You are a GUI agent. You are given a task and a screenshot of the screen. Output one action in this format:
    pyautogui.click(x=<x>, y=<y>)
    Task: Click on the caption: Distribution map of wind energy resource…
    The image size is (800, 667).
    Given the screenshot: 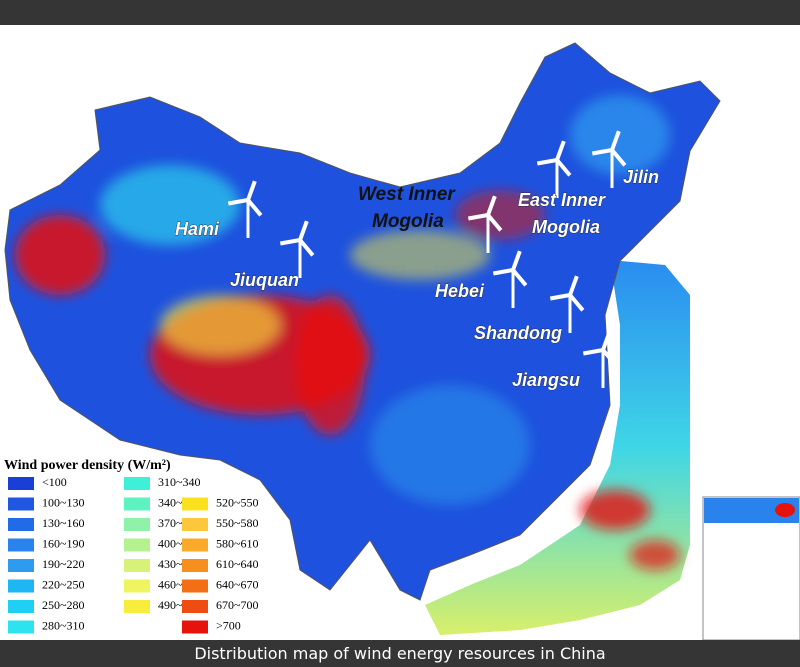 What is the action you would take?
    pyautogui.click(x=400, y=653)
    